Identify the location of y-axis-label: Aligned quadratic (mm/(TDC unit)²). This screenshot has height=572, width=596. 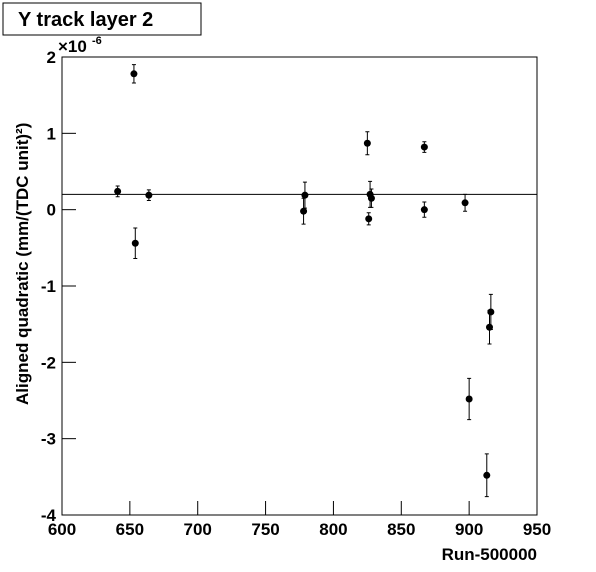
(22, 264).